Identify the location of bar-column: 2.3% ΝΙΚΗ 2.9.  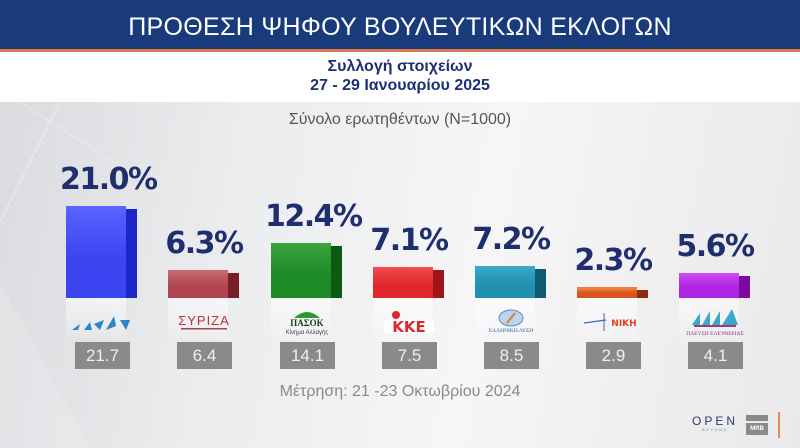
(625, 224).